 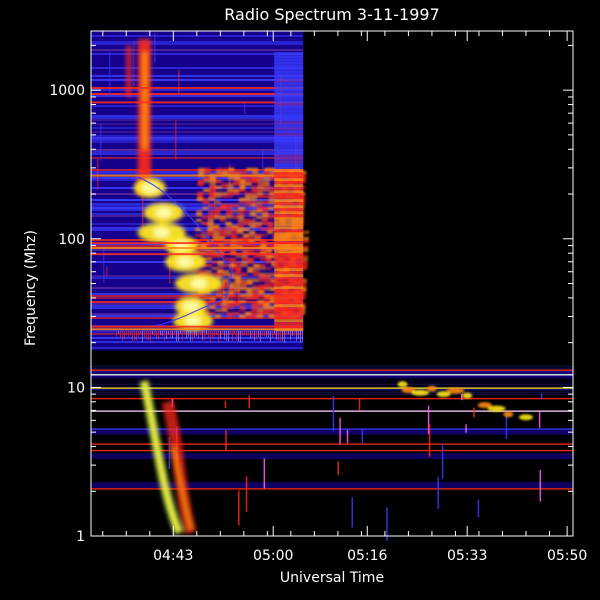 What do you see at coordinates (465, 400) in the screenshot?
I see `patchy-emission` at bounding box center [465, 400].